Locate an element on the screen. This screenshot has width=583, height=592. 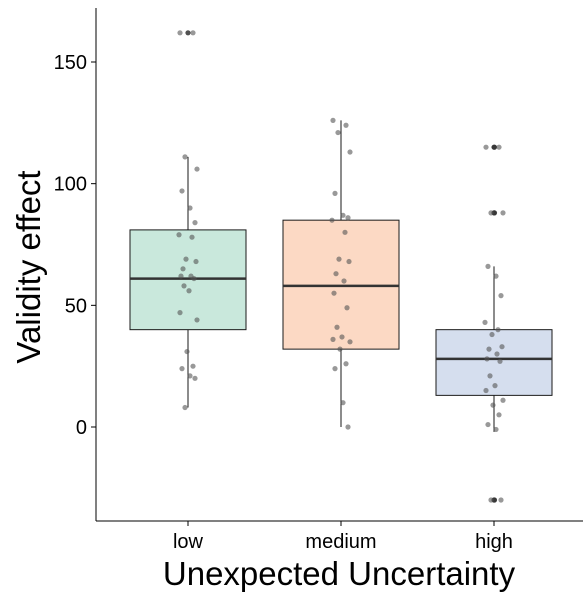
y-tick-label: 100 is located at coordinates (70, 185).